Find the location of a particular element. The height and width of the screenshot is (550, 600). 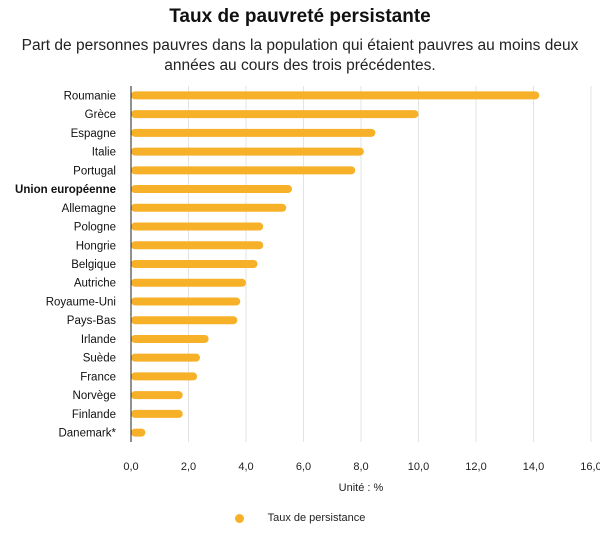

x-tick-label: 4,0 is located at coordinates (245, 467).